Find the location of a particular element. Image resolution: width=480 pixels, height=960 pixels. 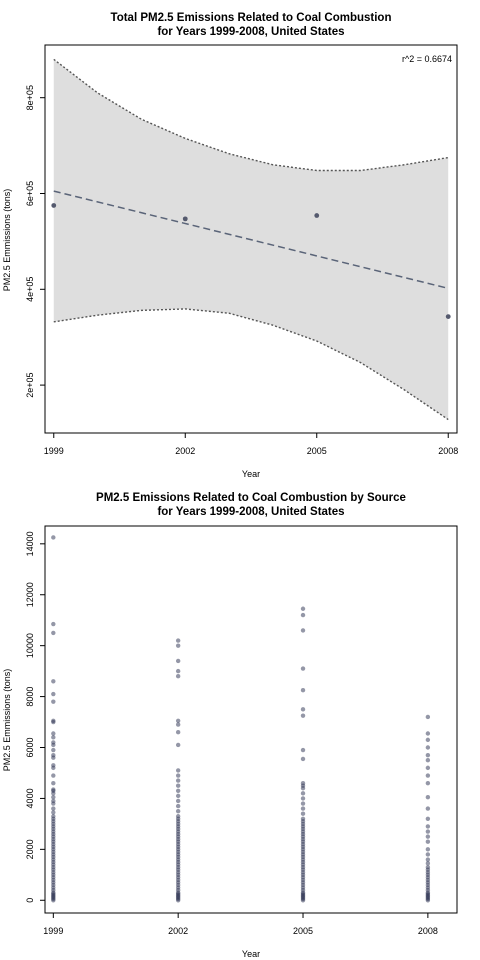

chart-2-x-tick-label: 2008 is located at coordinates (428, 931).